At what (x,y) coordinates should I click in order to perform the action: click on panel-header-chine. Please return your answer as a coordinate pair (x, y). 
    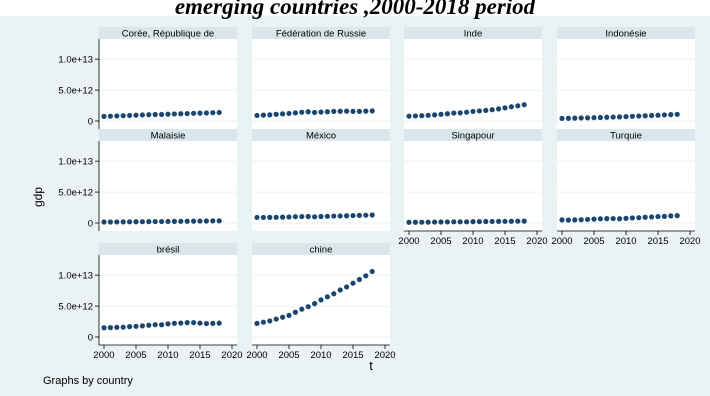
    Looking at the image, I should click on (321, 249).